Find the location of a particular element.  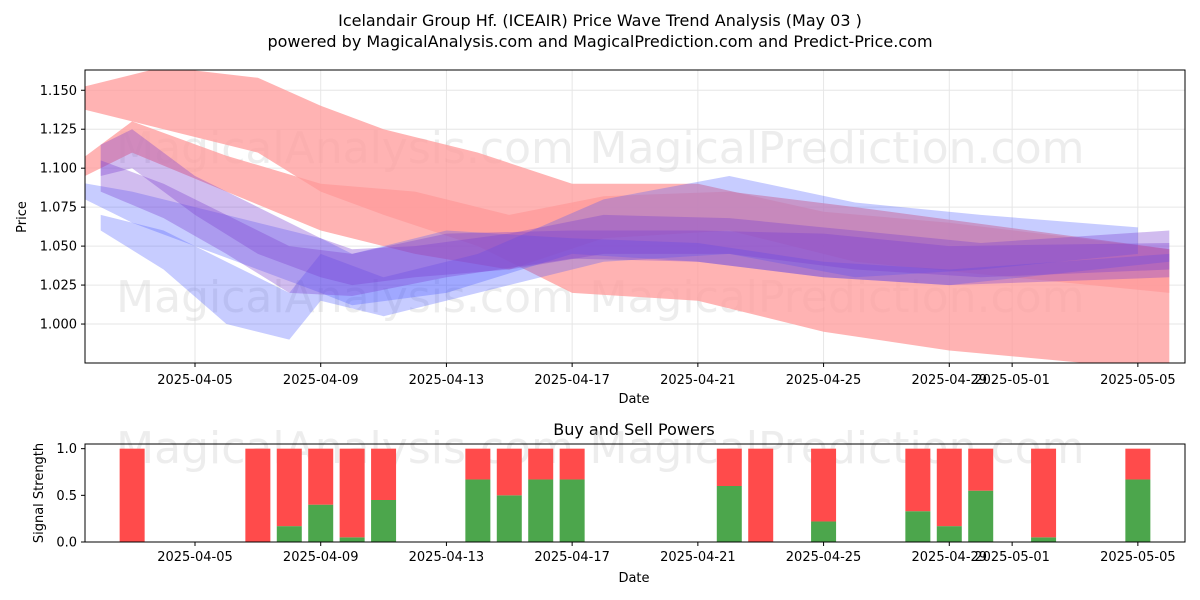

price-y-tick-label: 1.100 is located at coordinates (58, 169).